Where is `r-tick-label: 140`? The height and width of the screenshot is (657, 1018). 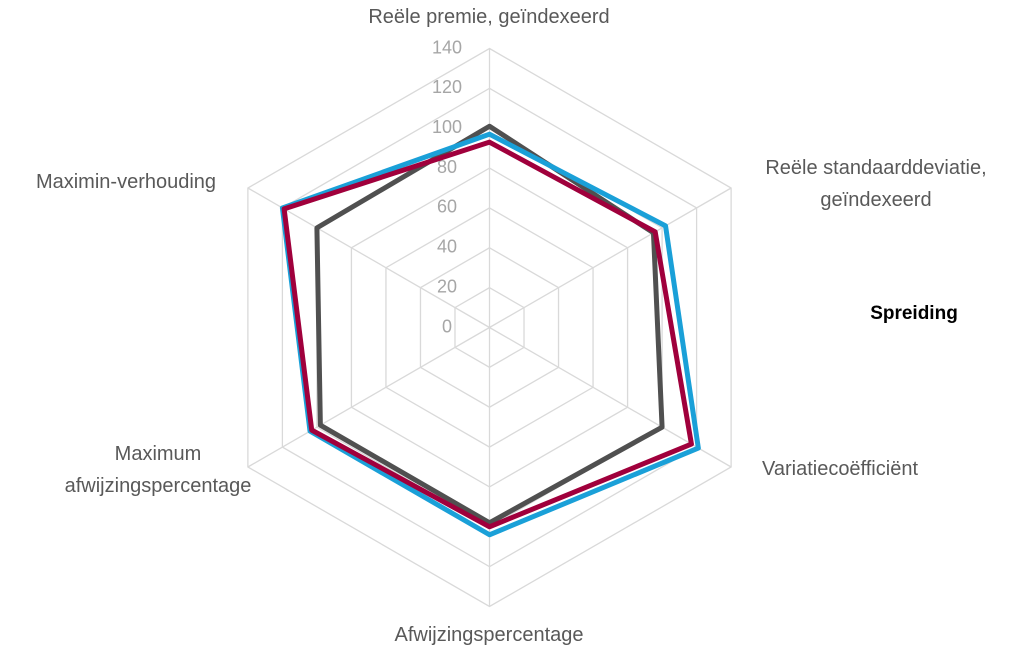
r-tick-label: 140 is located at coordinates (447, 47).